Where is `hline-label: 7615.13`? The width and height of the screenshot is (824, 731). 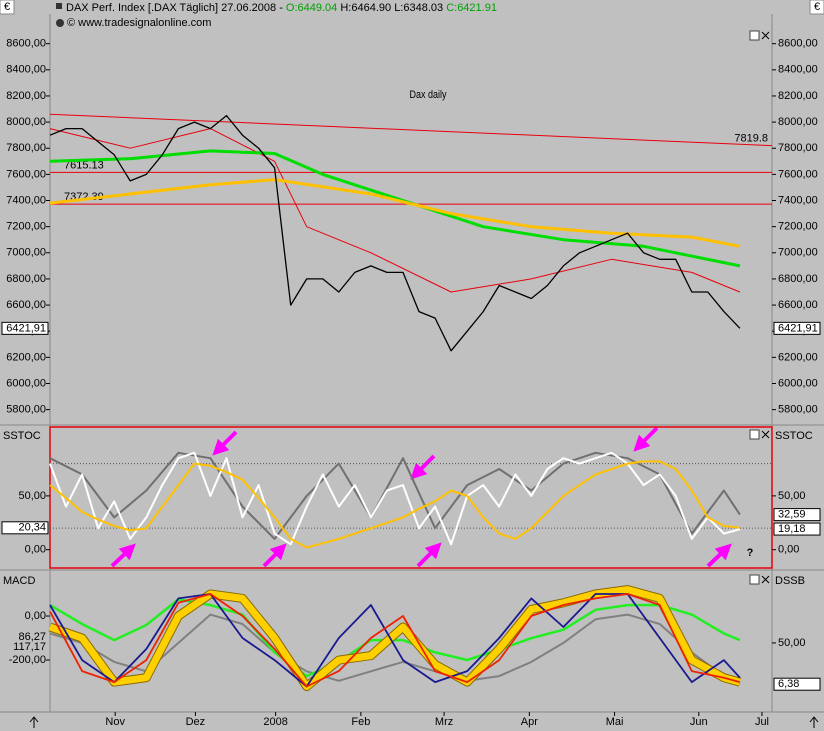
hline-label: 7615.13 is located at coordinates (84, 165).